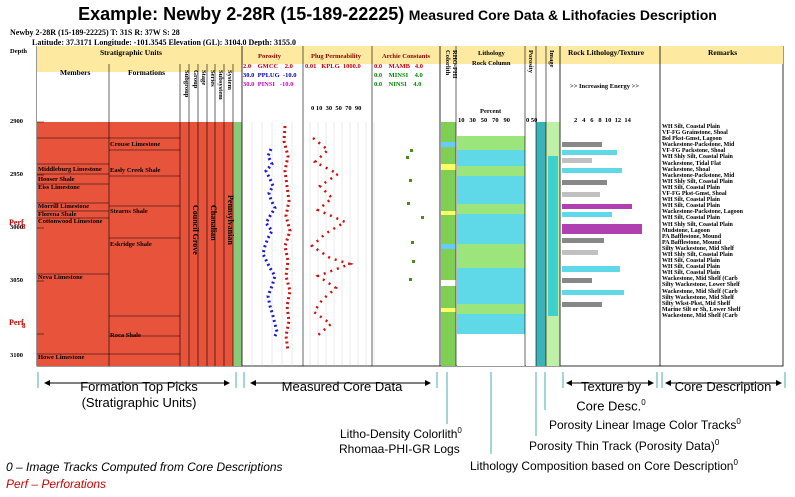 The width and height of the screenshot is (795, 497). What do you see at coordinates (723, 52) in the screenshot?
I see `remarks-header: Remarks` at bounding box center [723, 52].